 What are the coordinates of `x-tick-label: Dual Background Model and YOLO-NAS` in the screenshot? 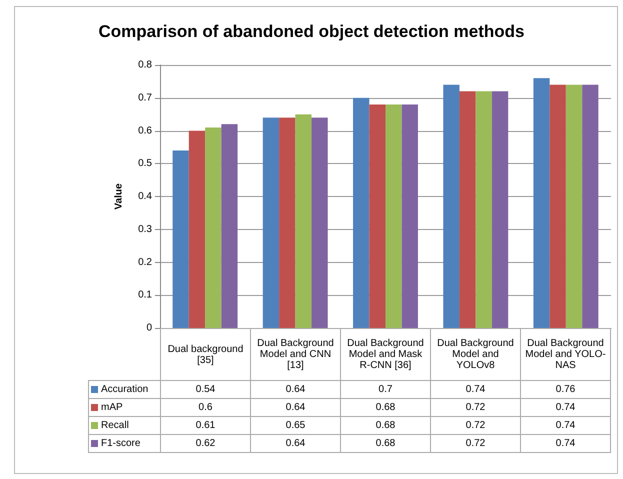 It's located at (565, 354).